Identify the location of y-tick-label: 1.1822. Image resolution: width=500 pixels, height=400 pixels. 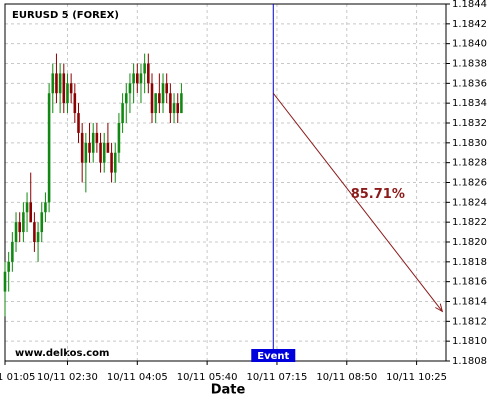
(469, 222).